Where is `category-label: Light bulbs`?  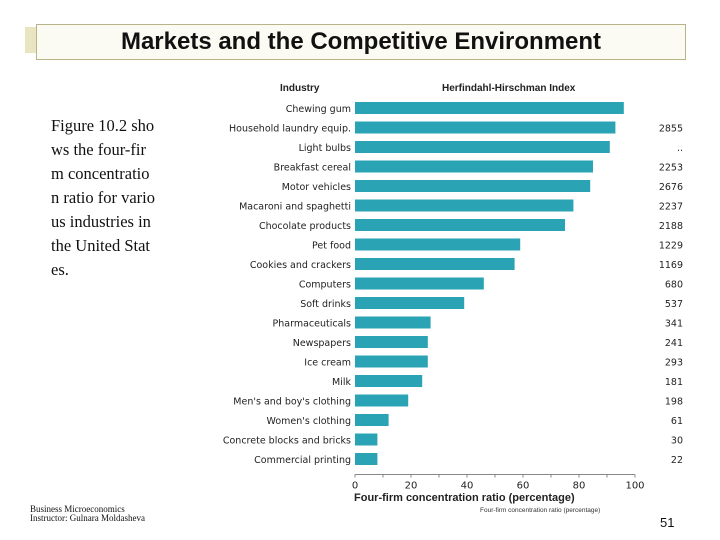
category-label: Light bulbs is located at coordinates (325, 148).